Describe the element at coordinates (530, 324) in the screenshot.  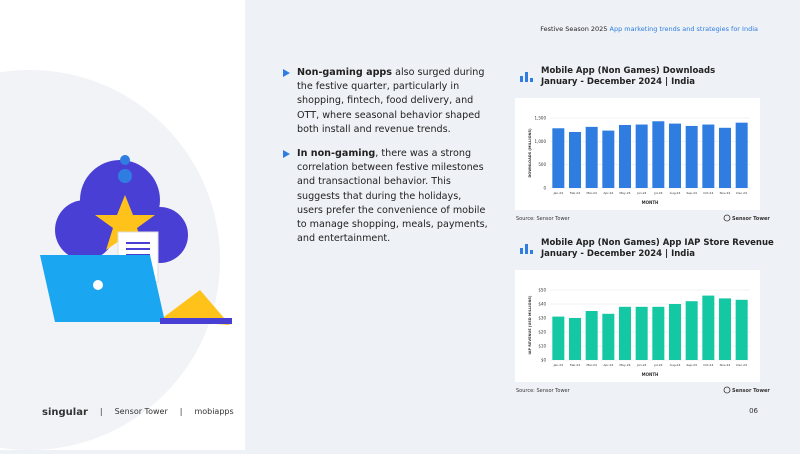
I see `y-axis-label: IAP REVENUE (USD MILLIONS)` at that location.